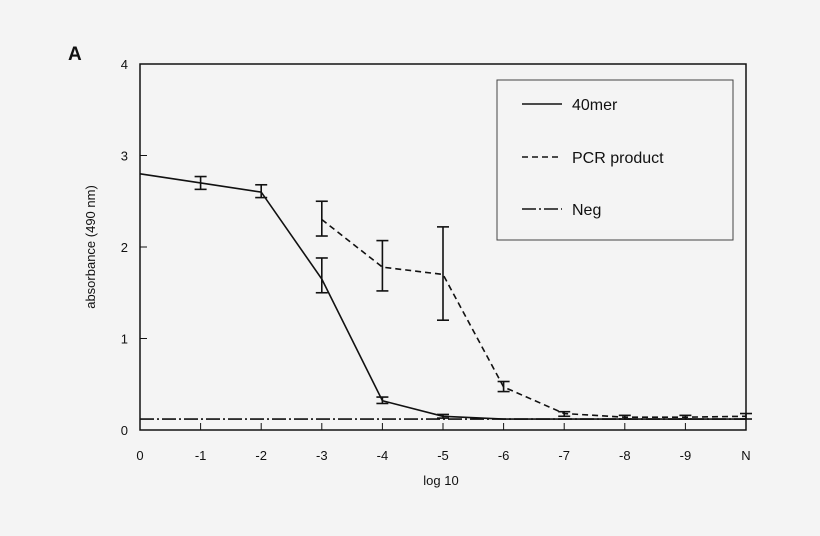  Describe the element at coordinates (261, 455) in the screenshot. I see `x-tick-label: -2` at that location.